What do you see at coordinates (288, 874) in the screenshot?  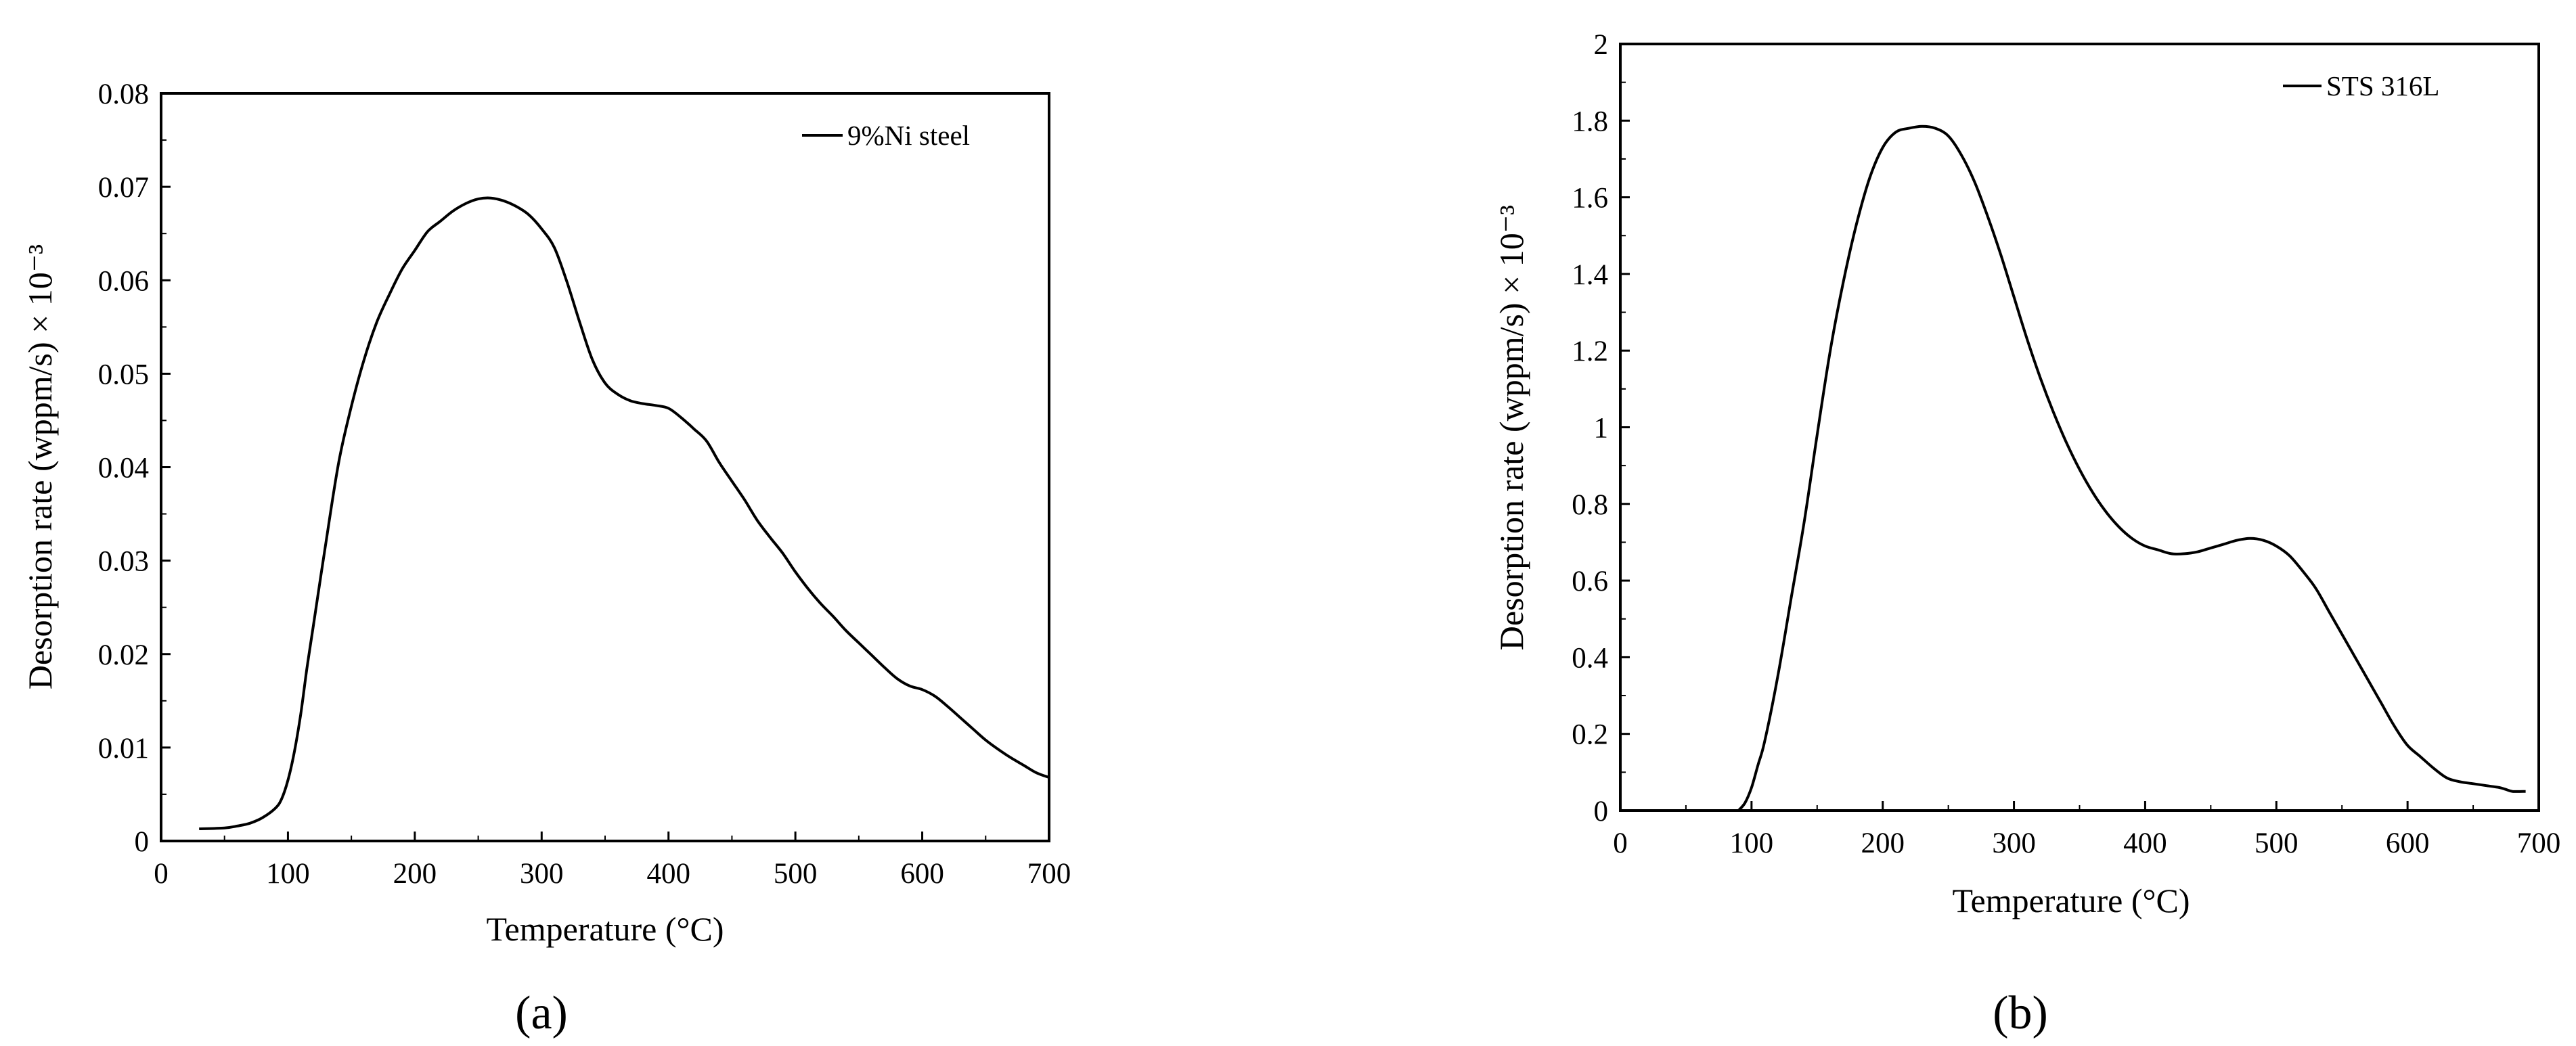 I see `chart-a-x-tick-label: 100` at bounding box center [288, 874].